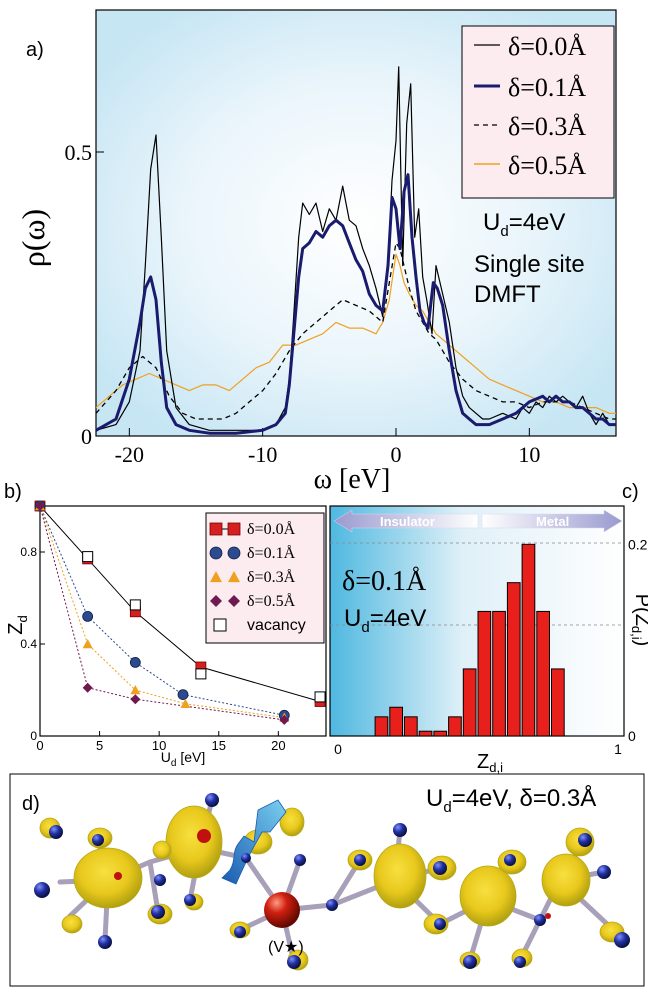 The width and height of the screenshot is (648, 990). I want to click on panel-a-xlabel: ω [eV], so click(352, 479).